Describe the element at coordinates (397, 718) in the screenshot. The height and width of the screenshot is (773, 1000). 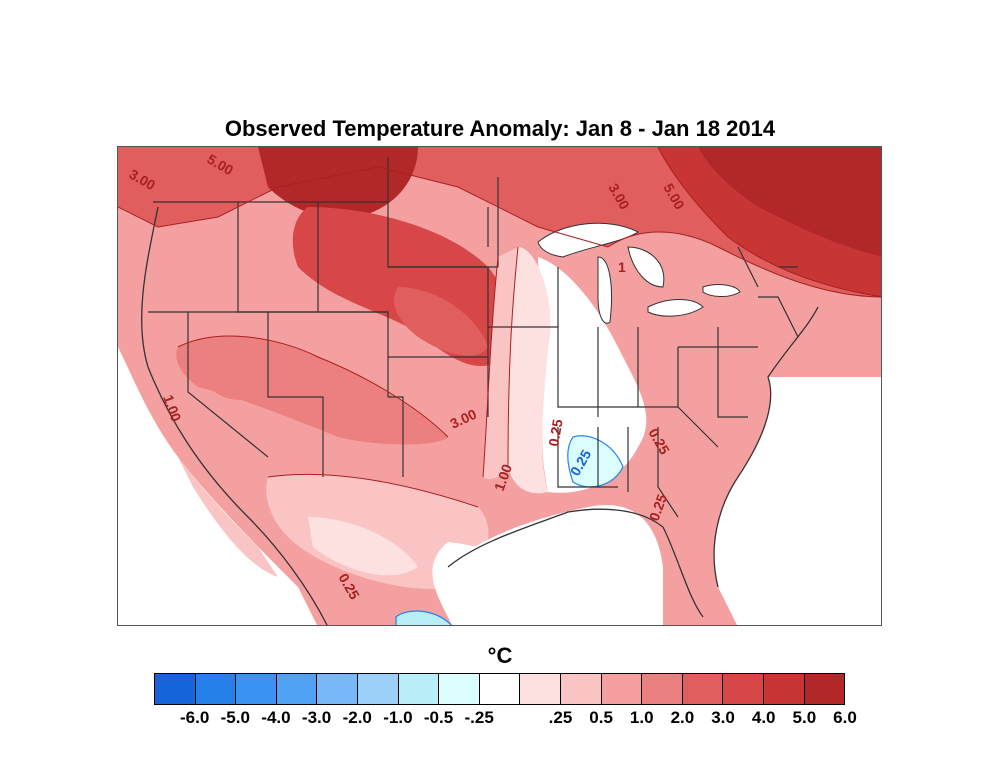
I see `colorbar-tick-label: -1.0` at that location.